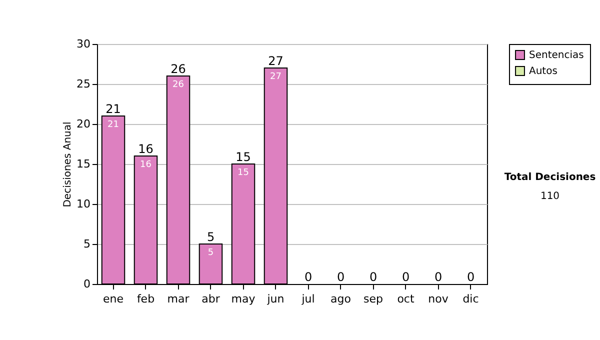  I want to click on total-label: 21, so click(113, 109).